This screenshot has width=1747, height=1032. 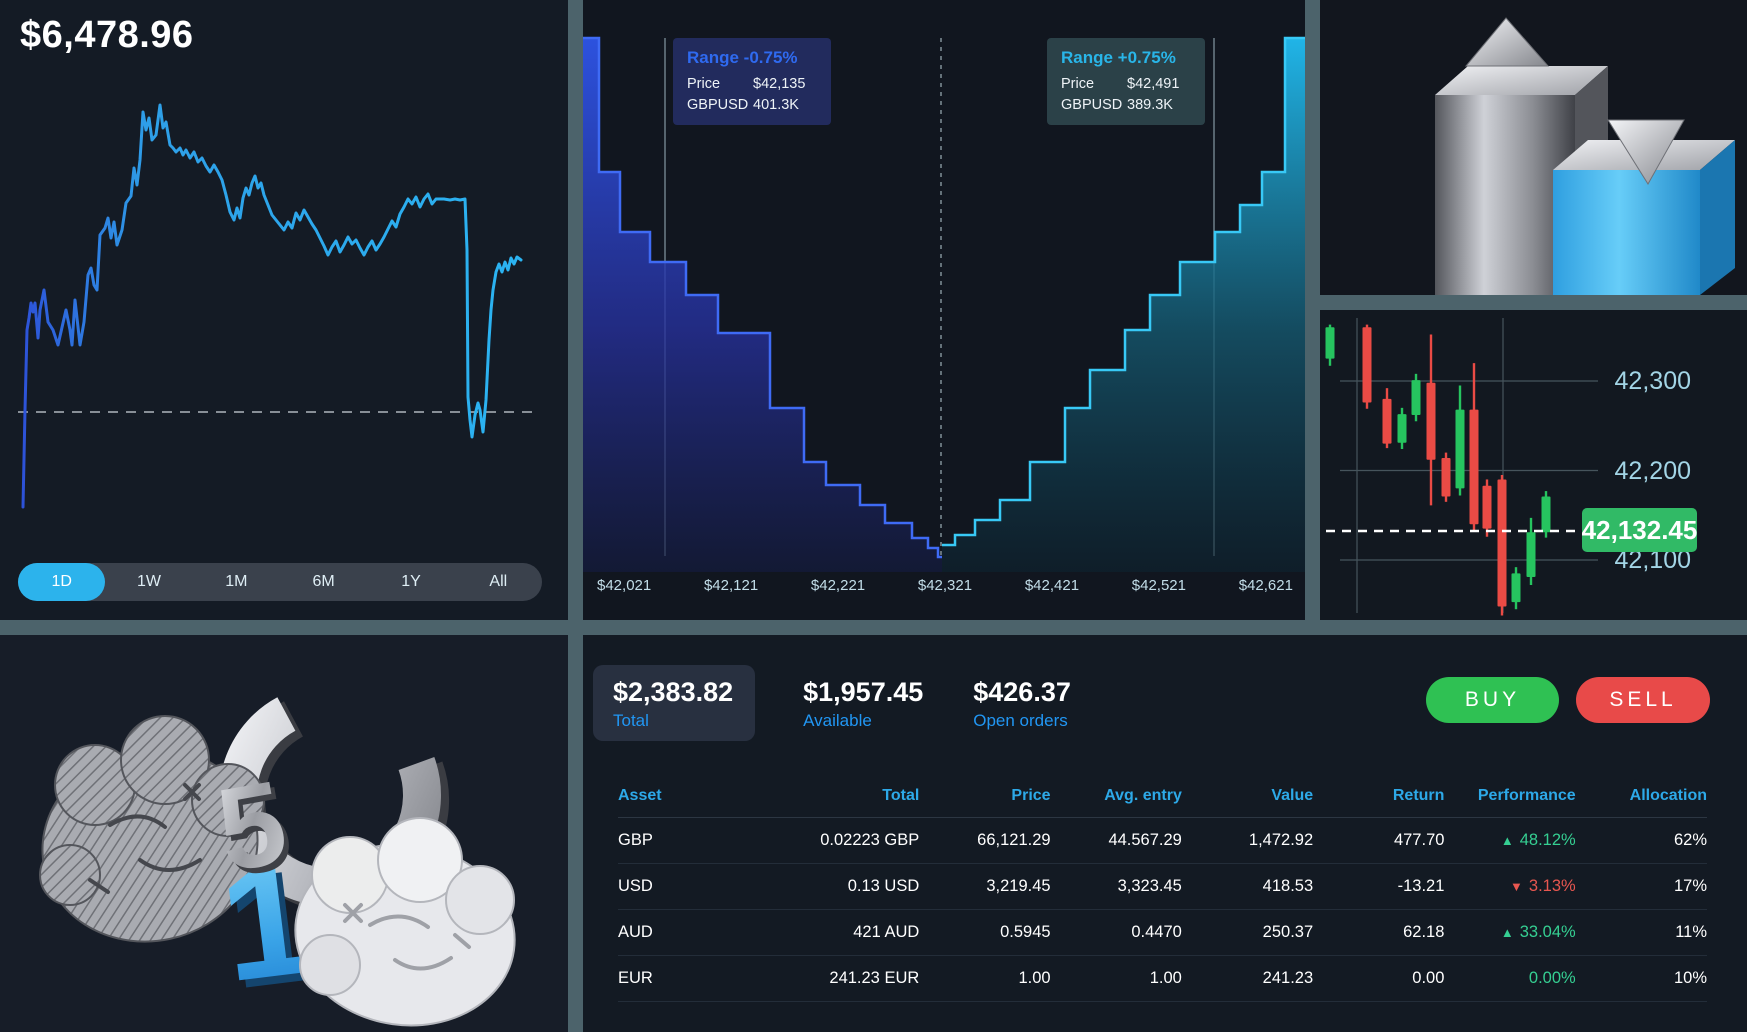 I want to click on col-allocation: Allocation, so click(x=1668, y=795).